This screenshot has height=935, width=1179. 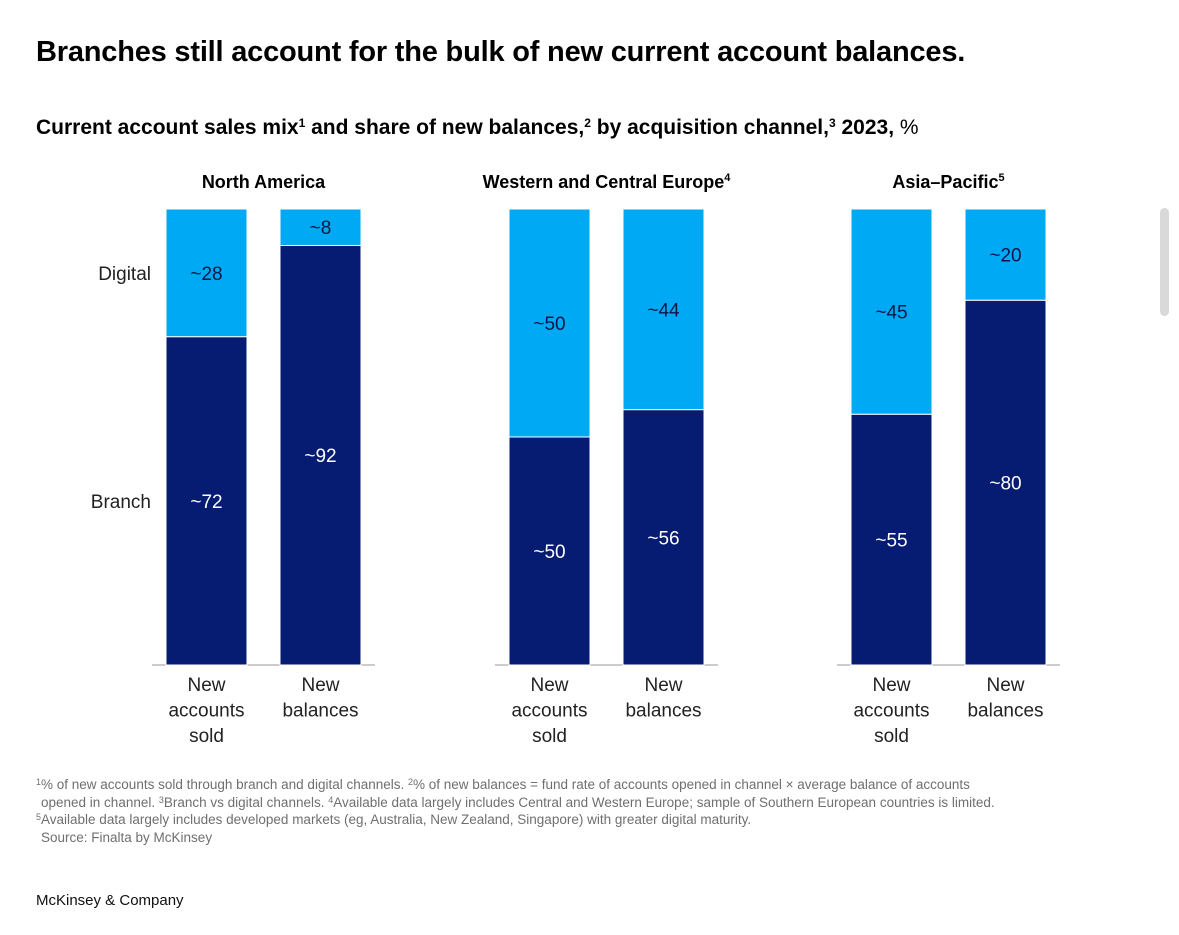 What do you see at coordinates (39, 817) in the screenshot?
I see `footnote-5-marker: 5` at bounding box center [39, 817].